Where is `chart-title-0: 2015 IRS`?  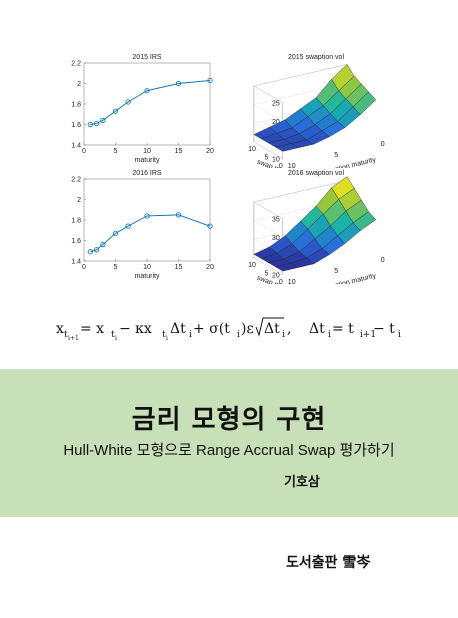
chart-title-0: 2015 IRS is located at coordinates (147, 57).